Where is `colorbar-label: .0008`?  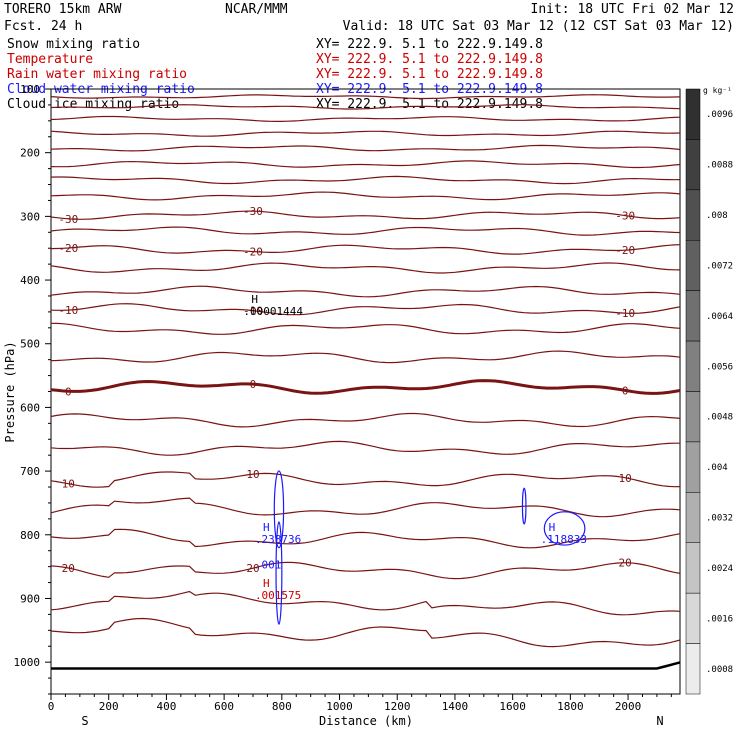
colorbar-label: .0008 is located at coordinates (719, 670).